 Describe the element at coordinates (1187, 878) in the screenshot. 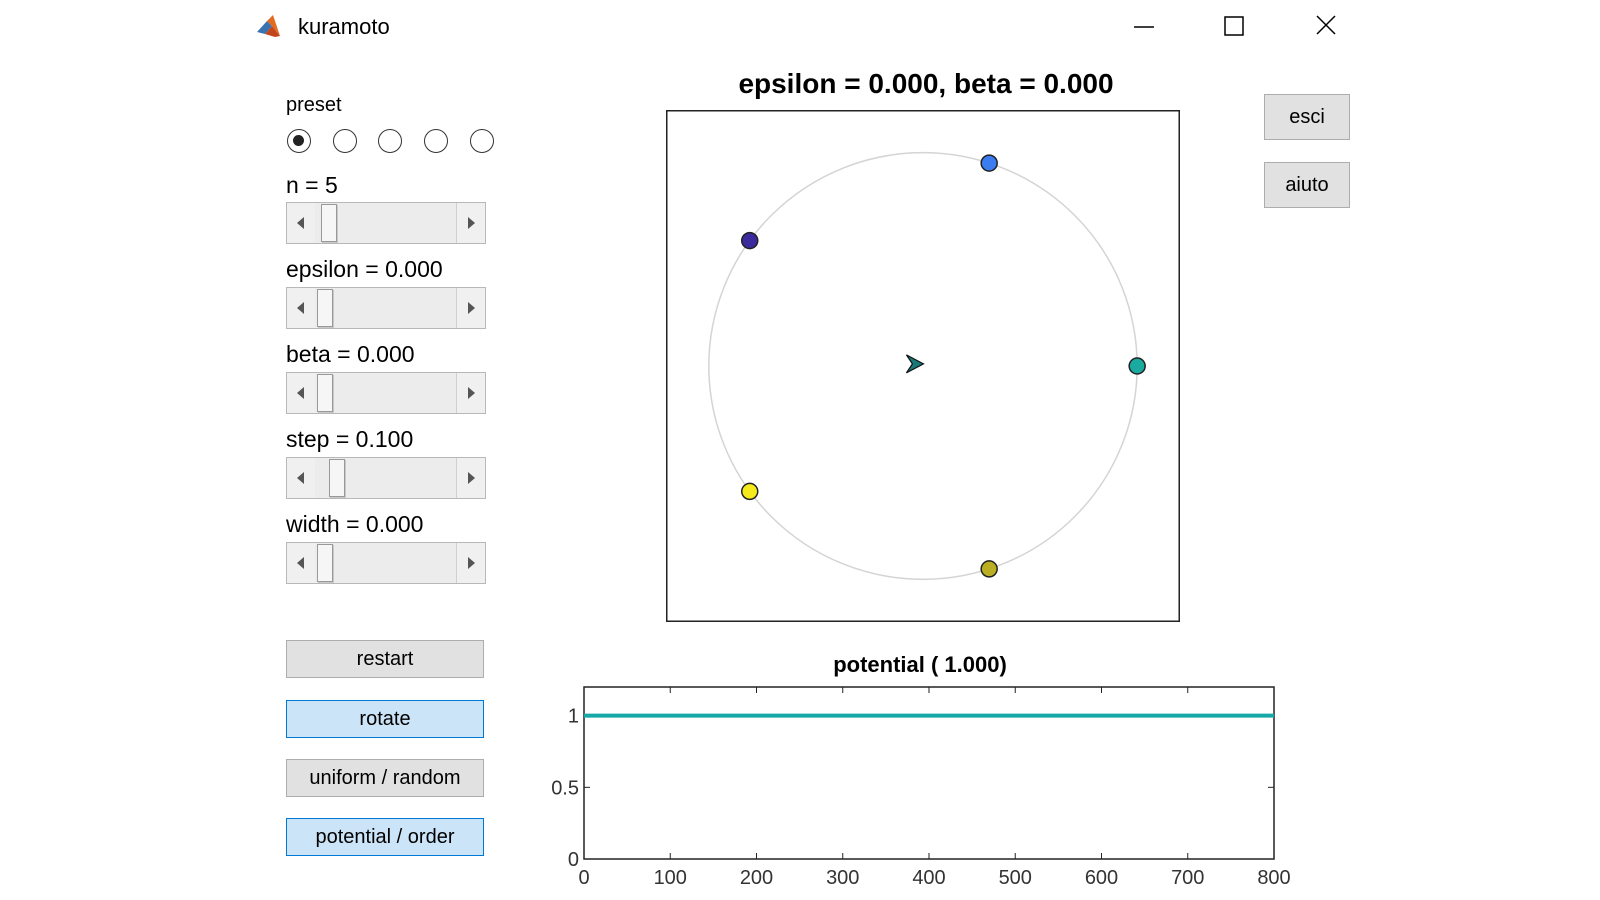

I see `x-tick-label: 700` at that location.